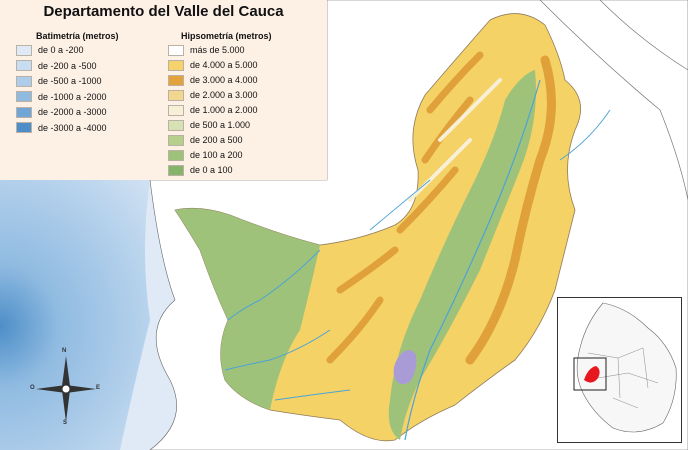 This screenshot has height=450, width=688. Describe the element at coordinates (32, 388) in the screenshot. I see `compass-west-label: O` at that location.